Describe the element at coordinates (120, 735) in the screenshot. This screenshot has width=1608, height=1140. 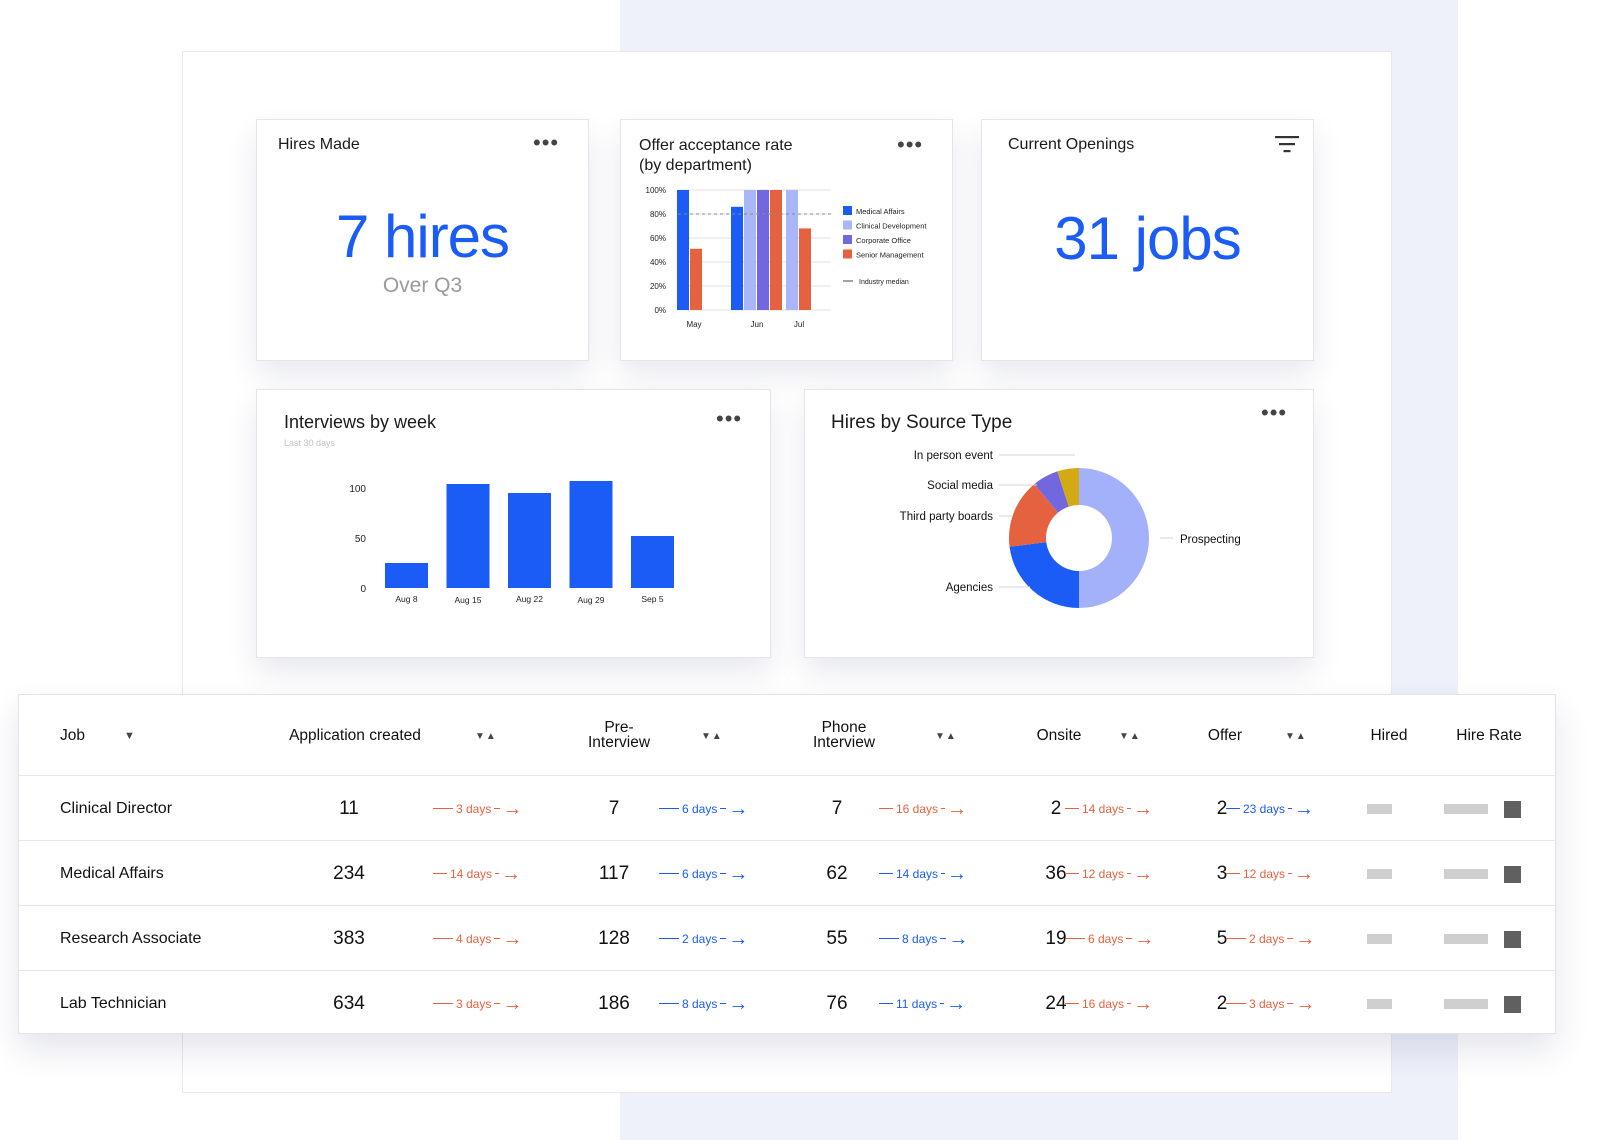
I see `column-header-job: Job` at that location.